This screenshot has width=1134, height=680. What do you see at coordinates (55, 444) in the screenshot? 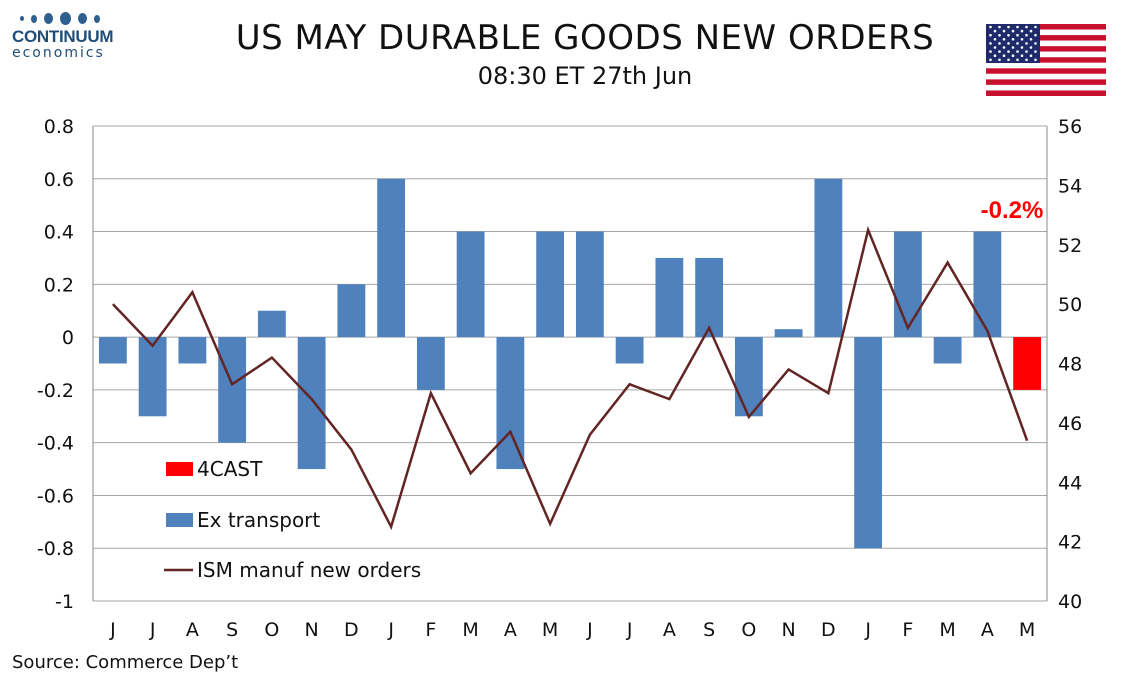
I see `left-tick-label: -0.4` at bounding box center [55, 444].